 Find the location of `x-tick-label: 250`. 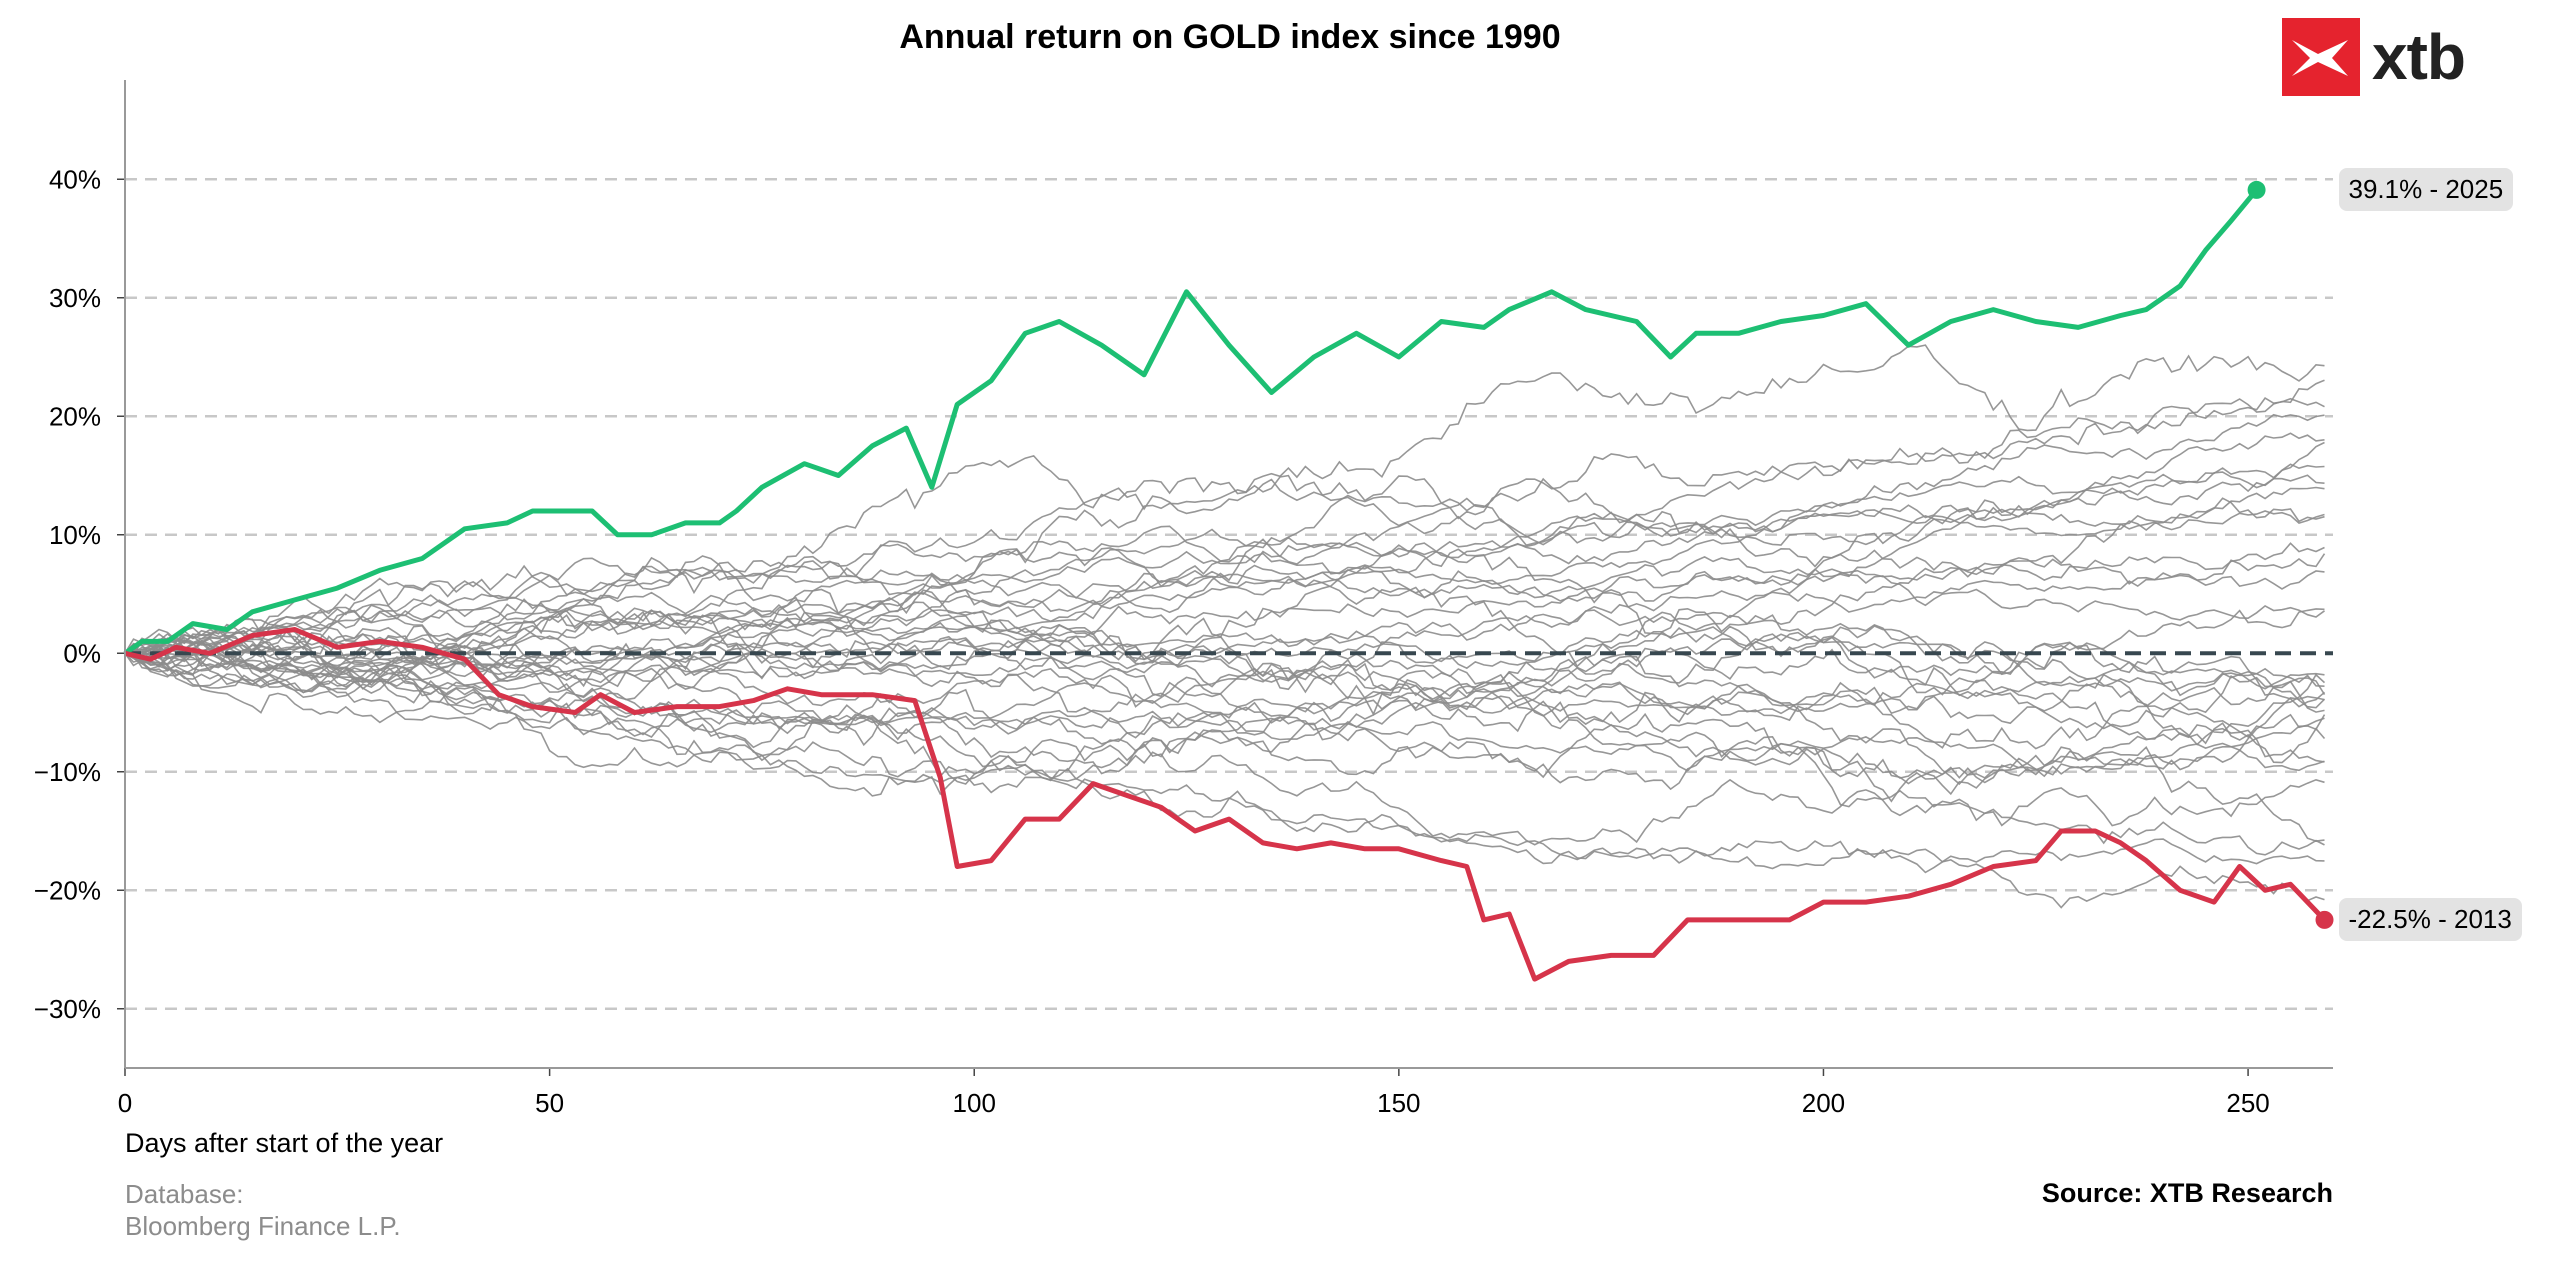

x-tick-label: 250 is located at coordinates (2247, 1103).